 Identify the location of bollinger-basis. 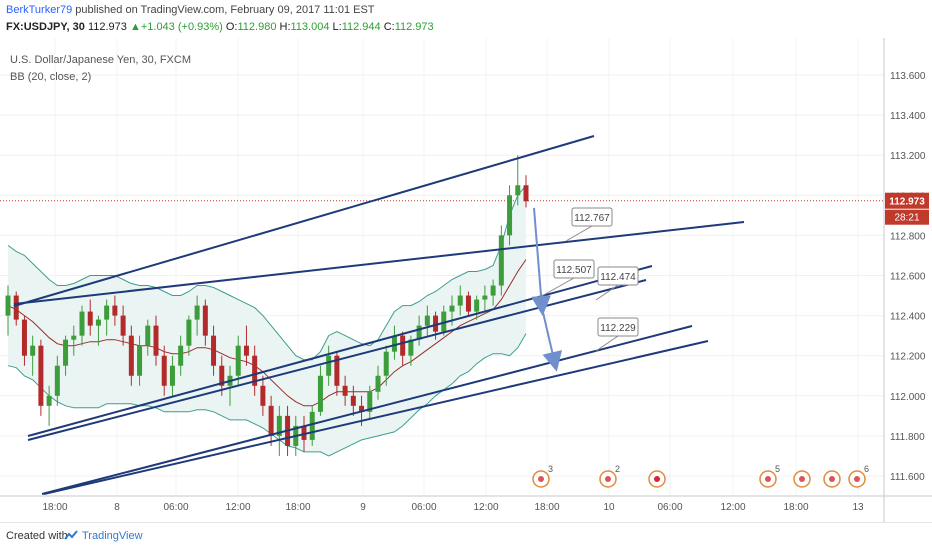
(267, 333).